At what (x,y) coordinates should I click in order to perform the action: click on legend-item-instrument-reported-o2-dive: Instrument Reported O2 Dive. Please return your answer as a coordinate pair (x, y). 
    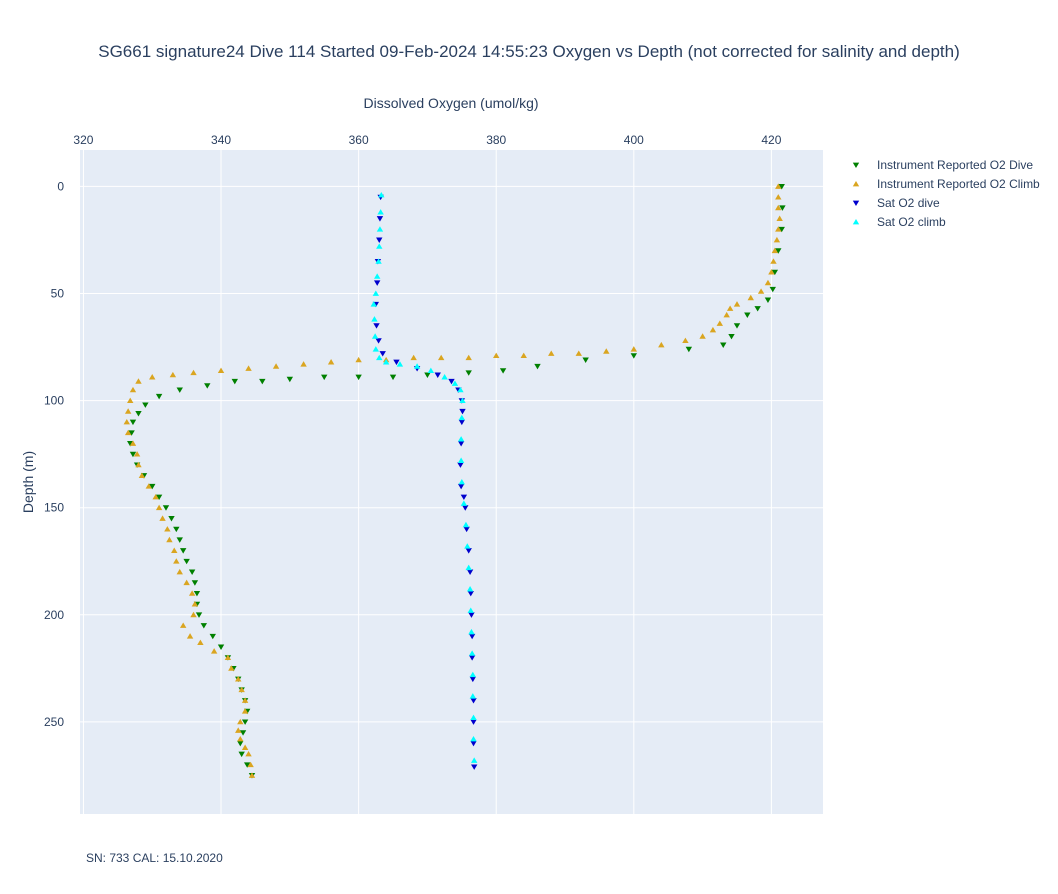
    Looking at the image, I should click on (943, 165).